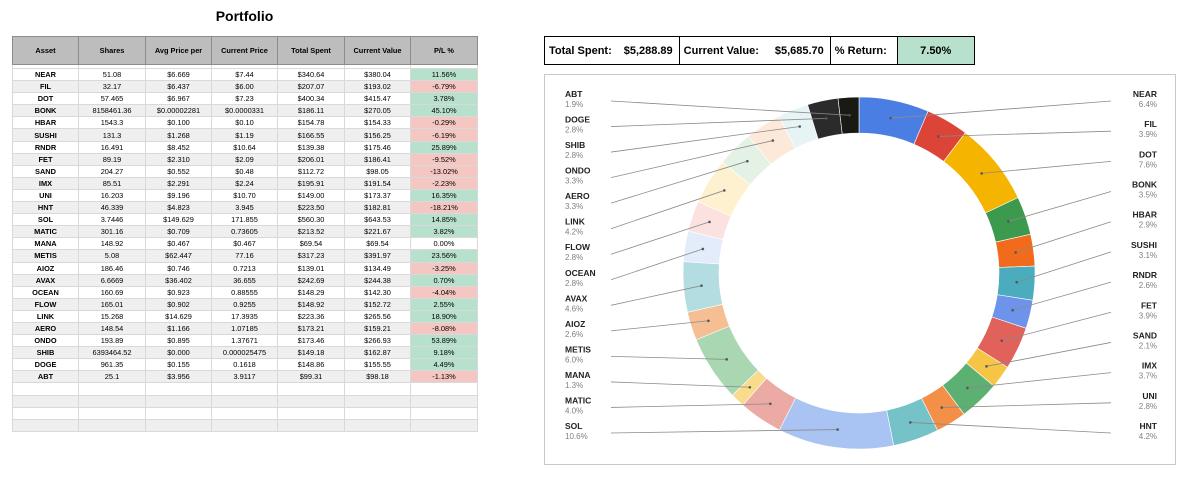 This screenshot has width=1200, height=494. Describe the element at coordinates (935, 50) in the screenshot. I see `return-value: 7.50%` at that location.